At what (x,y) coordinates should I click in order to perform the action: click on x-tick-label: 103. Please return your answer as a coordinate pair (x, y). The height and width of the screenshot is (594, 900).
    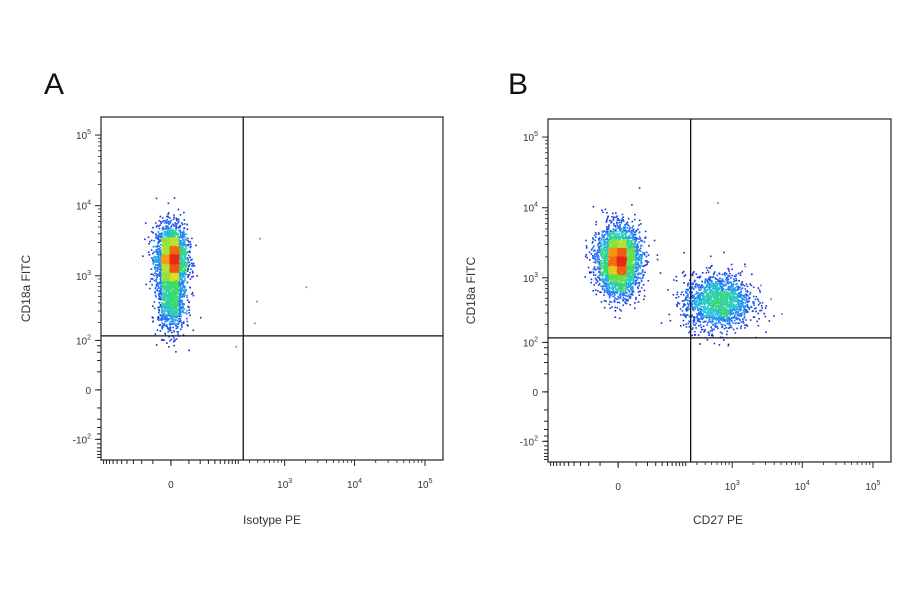
    Looking at the image, I should click on (284, 484).